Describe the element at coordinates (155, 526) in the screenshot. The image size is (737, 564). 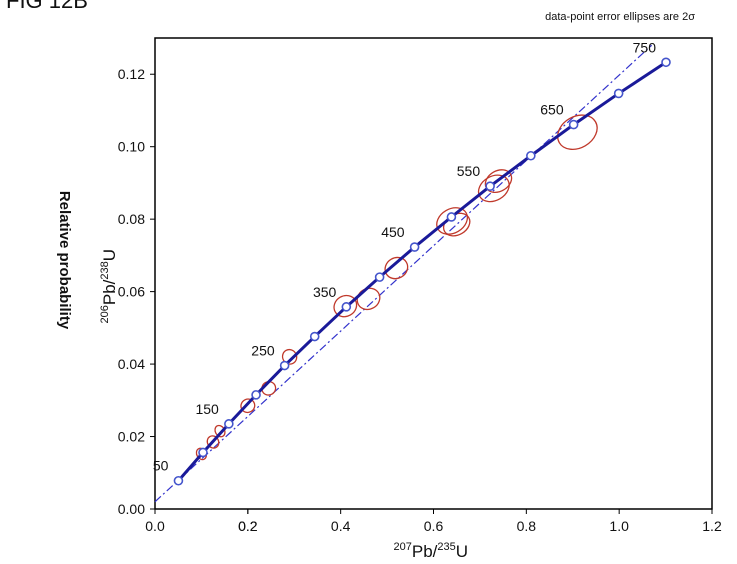
I see `x-tick-label: 0.0` at that location.